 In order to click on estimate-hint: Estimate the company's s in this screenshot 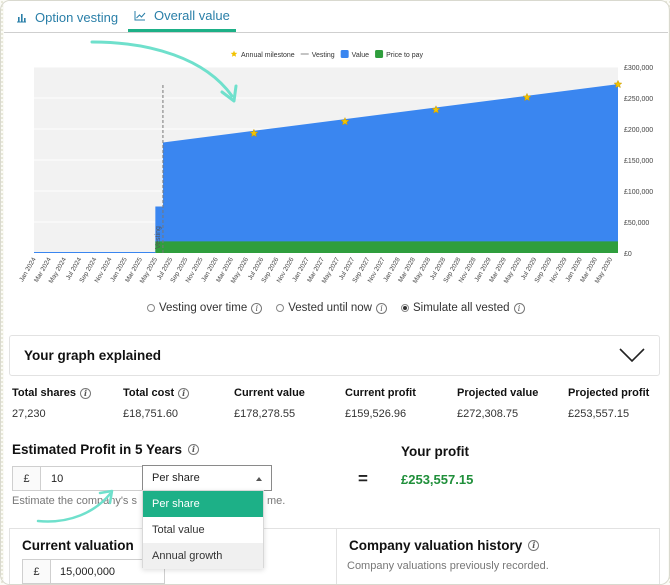, I will do `click(74, 501)`.